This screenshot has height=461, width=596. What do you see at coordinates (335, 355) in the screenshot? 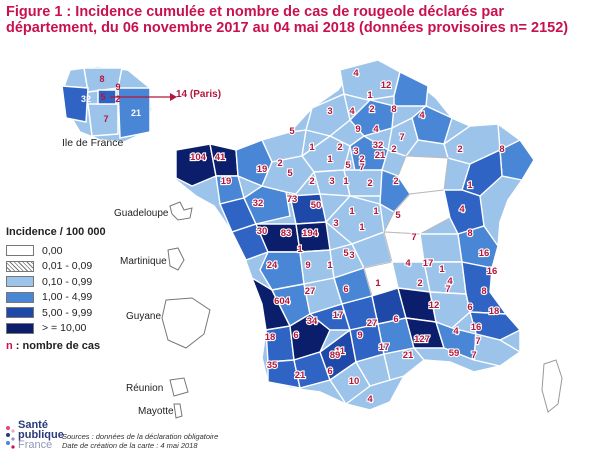
I see `department-case-count: 89` at bounding box center [335, 355].